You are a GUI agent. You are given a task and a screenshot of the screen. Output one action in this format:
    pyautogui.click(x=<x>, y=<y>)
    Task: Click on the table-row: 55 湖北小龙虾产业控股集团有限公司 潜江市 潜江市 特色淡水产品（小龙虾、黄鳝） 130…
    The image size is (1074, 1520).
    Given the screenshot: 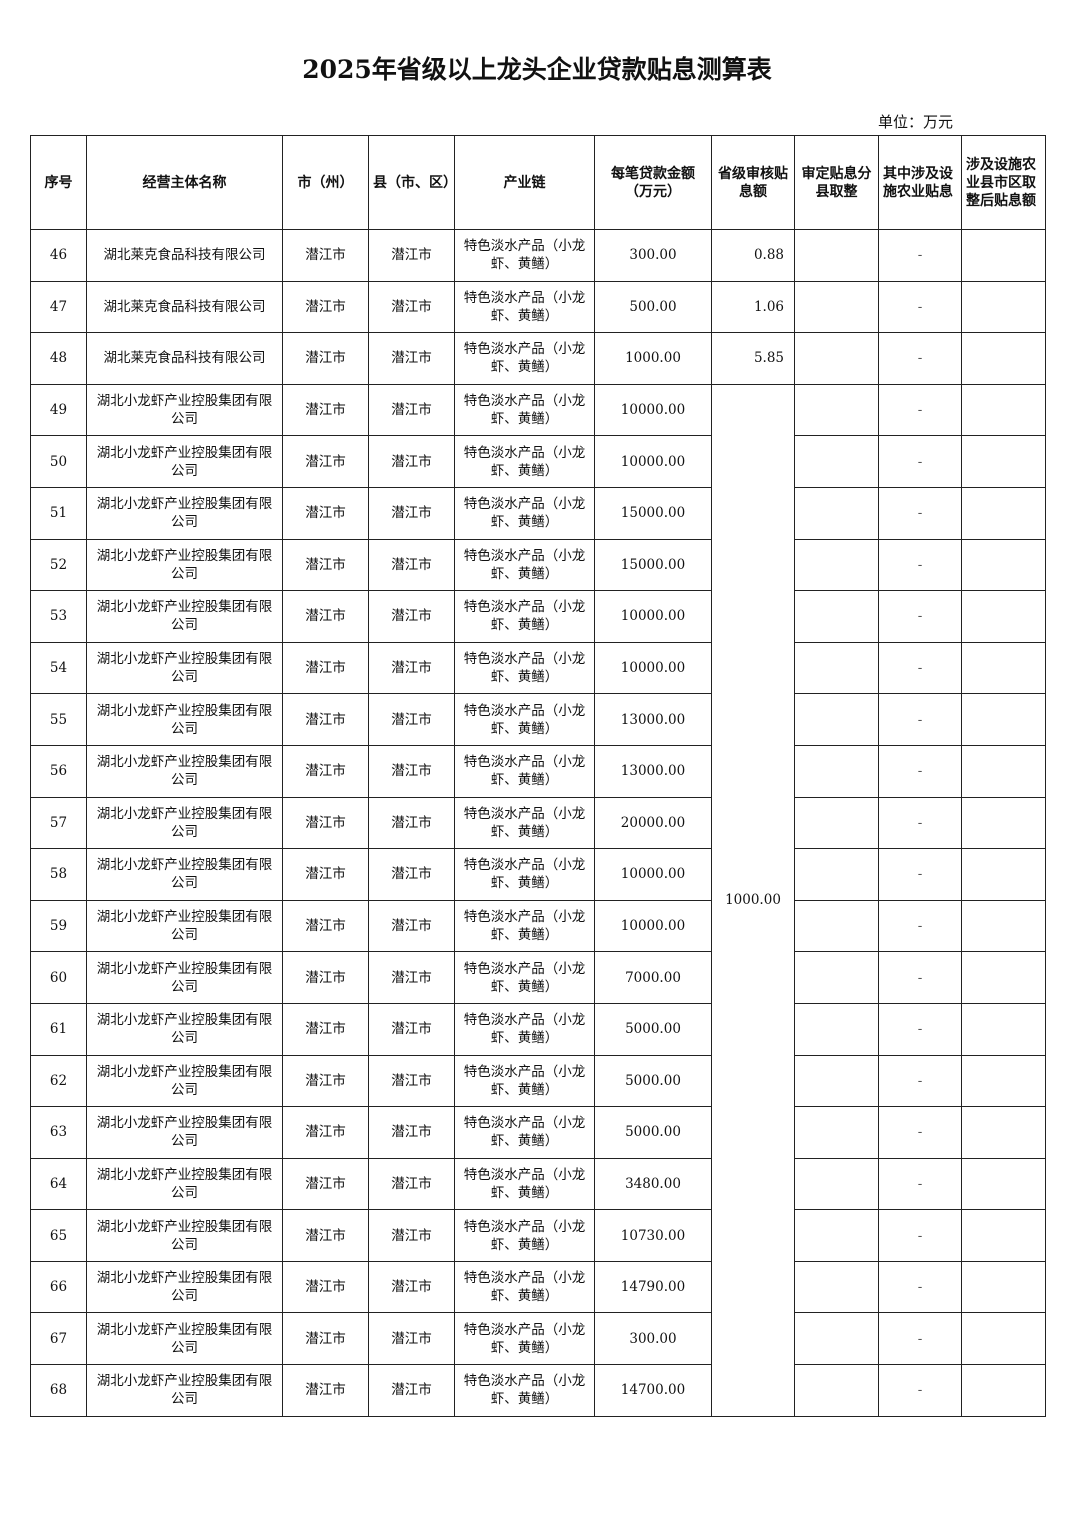 What is the action you would take?
    pyautogui.click(x=538, y=719)
    